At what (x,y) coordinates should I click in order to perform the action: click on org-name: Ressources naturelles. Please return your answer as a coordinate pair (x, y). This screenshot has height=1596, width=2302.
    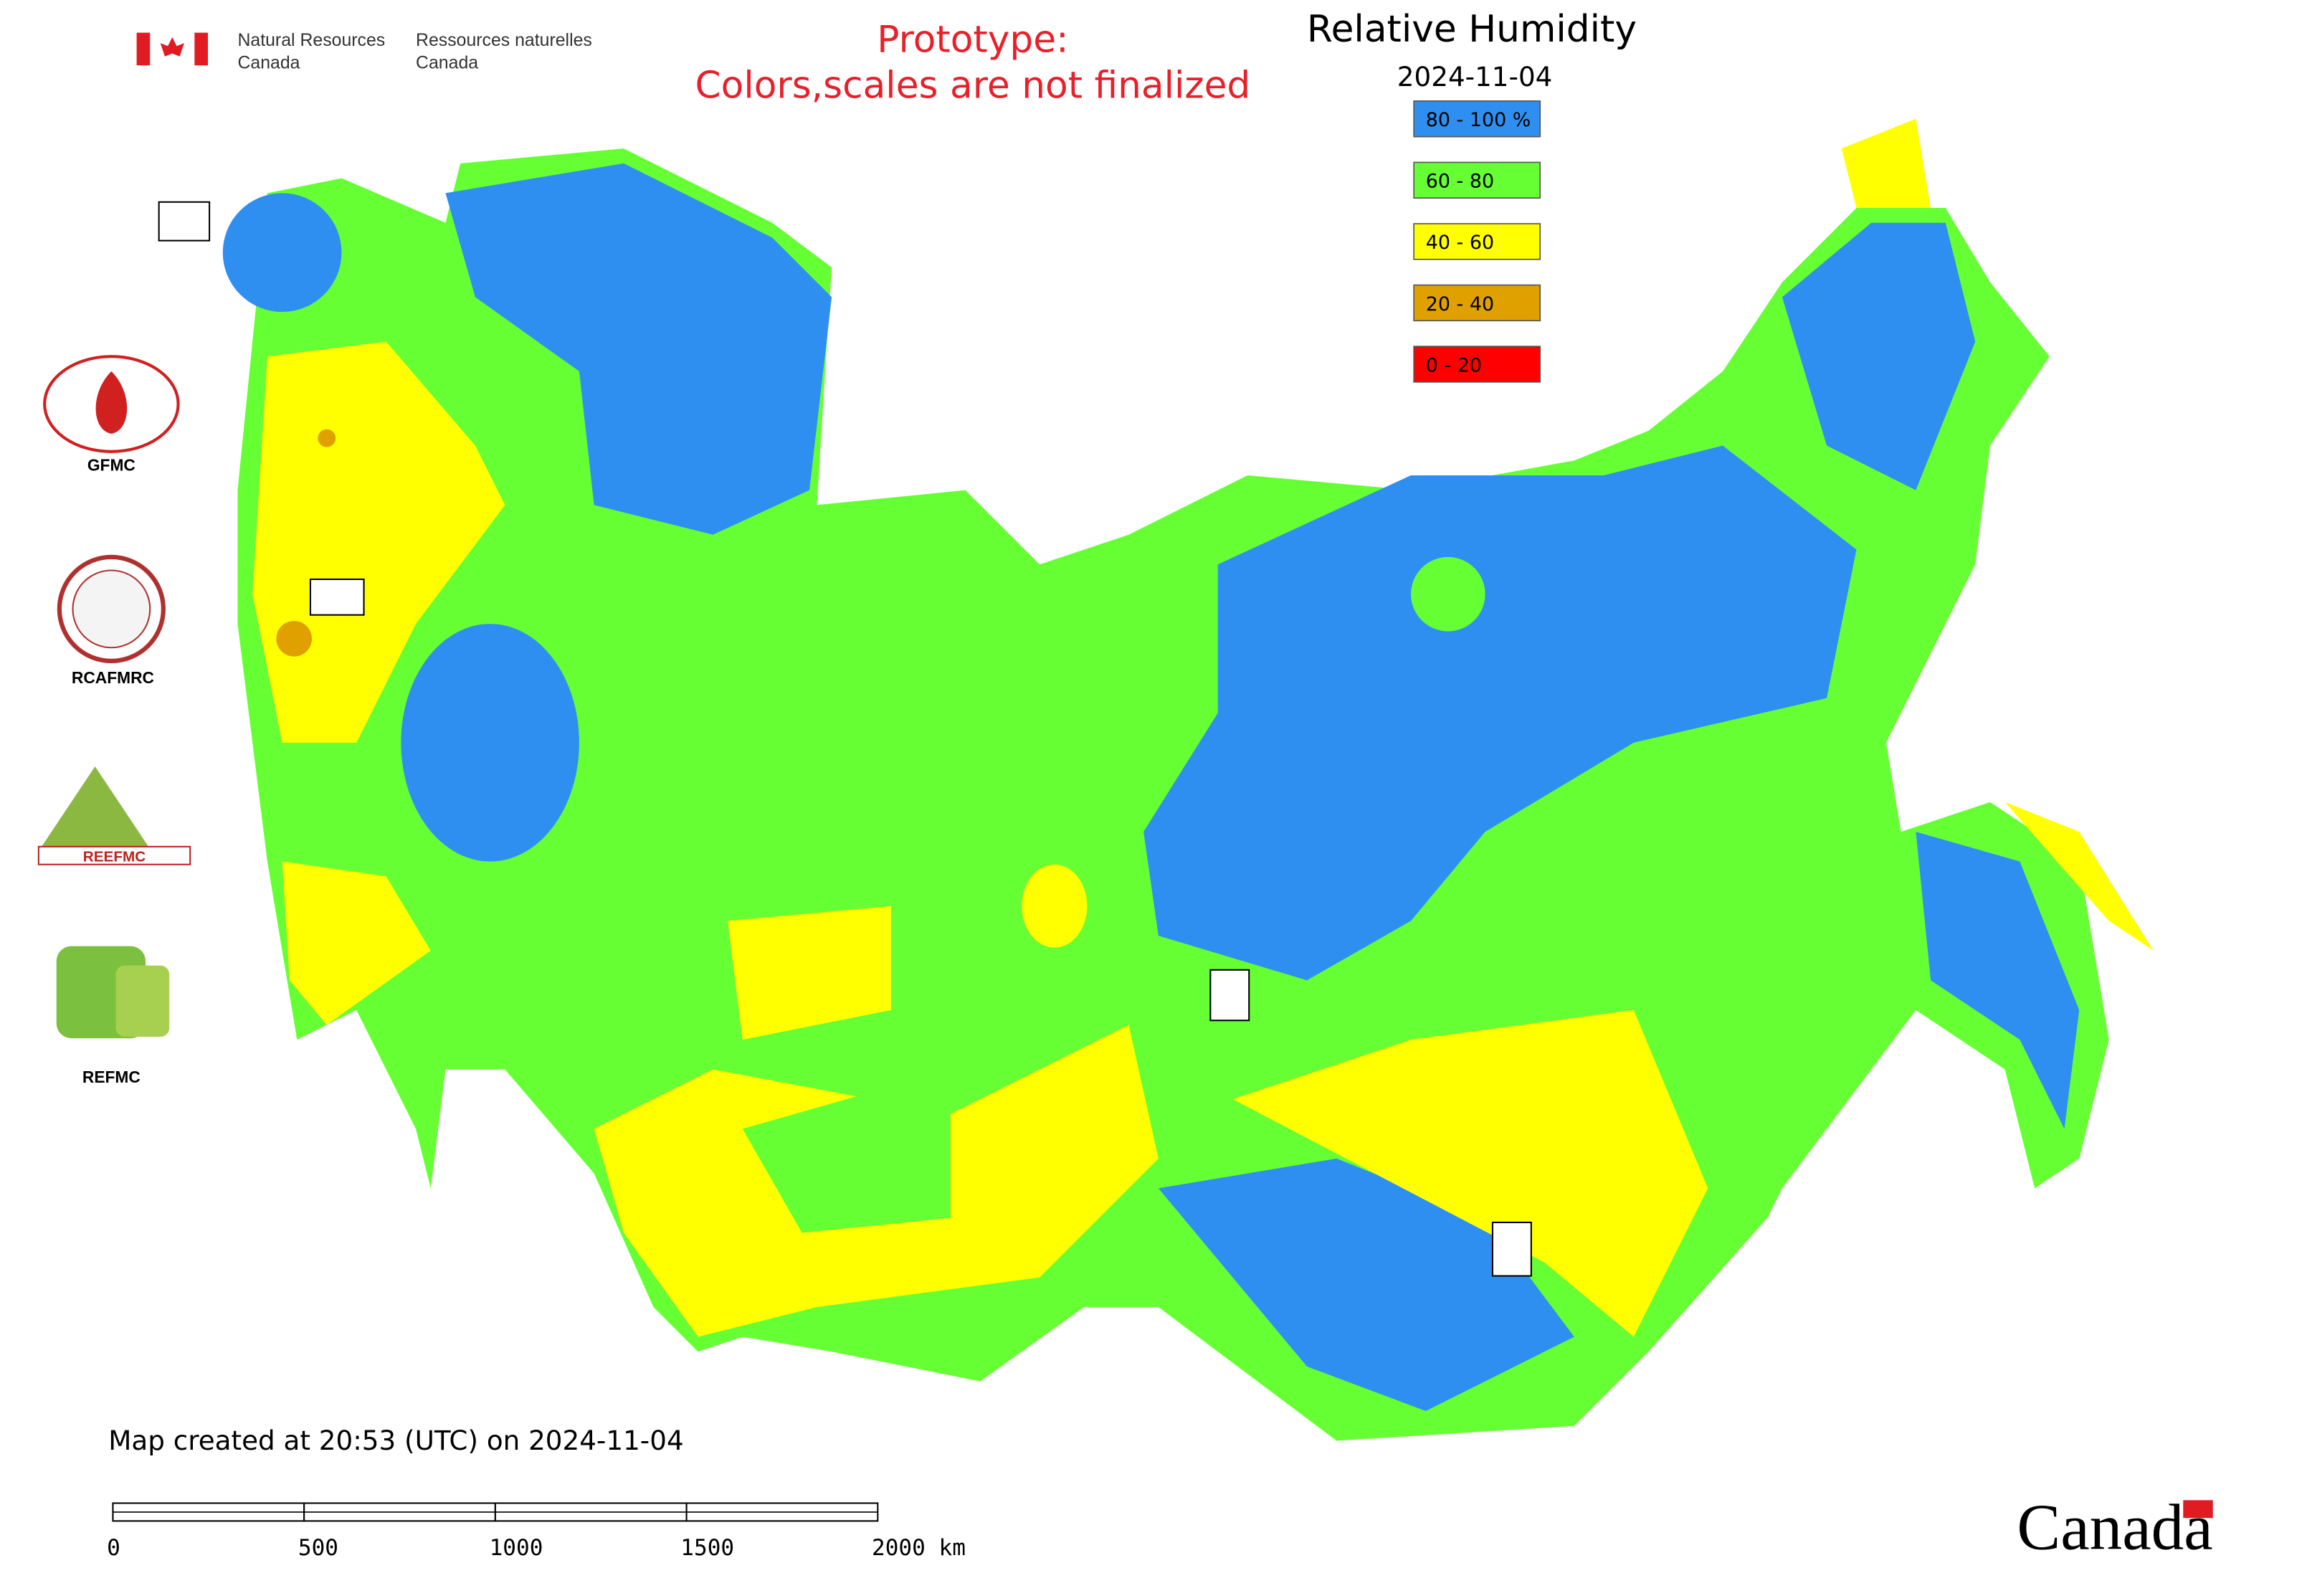
    Looking at the image, I should click on (504, 40).